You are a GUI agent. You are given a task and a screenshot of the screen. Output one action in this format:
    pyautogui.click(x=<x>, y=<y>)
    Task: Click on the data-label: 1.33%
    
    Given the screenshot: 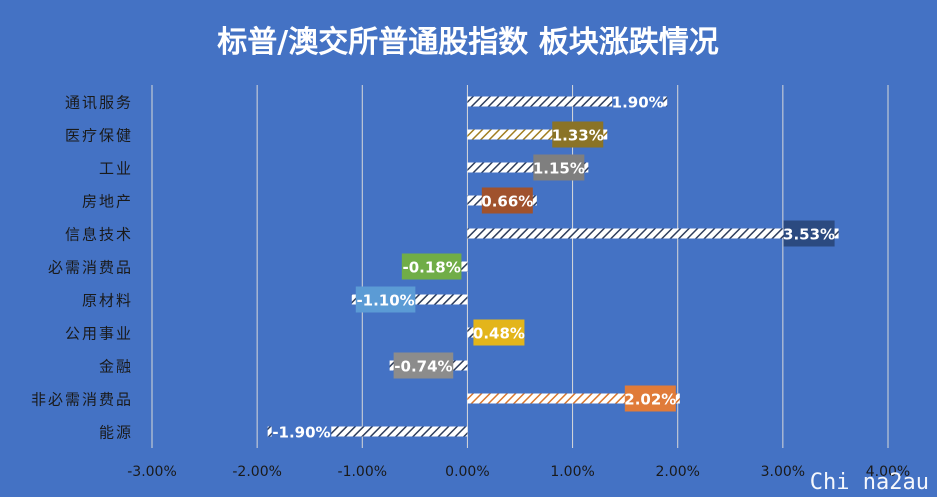 What is the action you would take?
    pyautogui.click(x=578, y=136)
    